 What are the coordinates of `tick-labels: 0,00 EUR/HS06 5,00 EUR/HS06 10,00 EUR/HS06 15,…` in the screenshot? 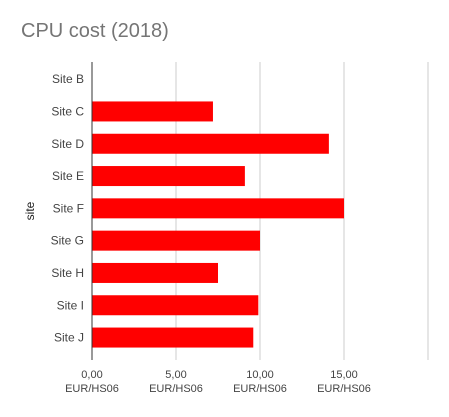 It's located at (218, 382).